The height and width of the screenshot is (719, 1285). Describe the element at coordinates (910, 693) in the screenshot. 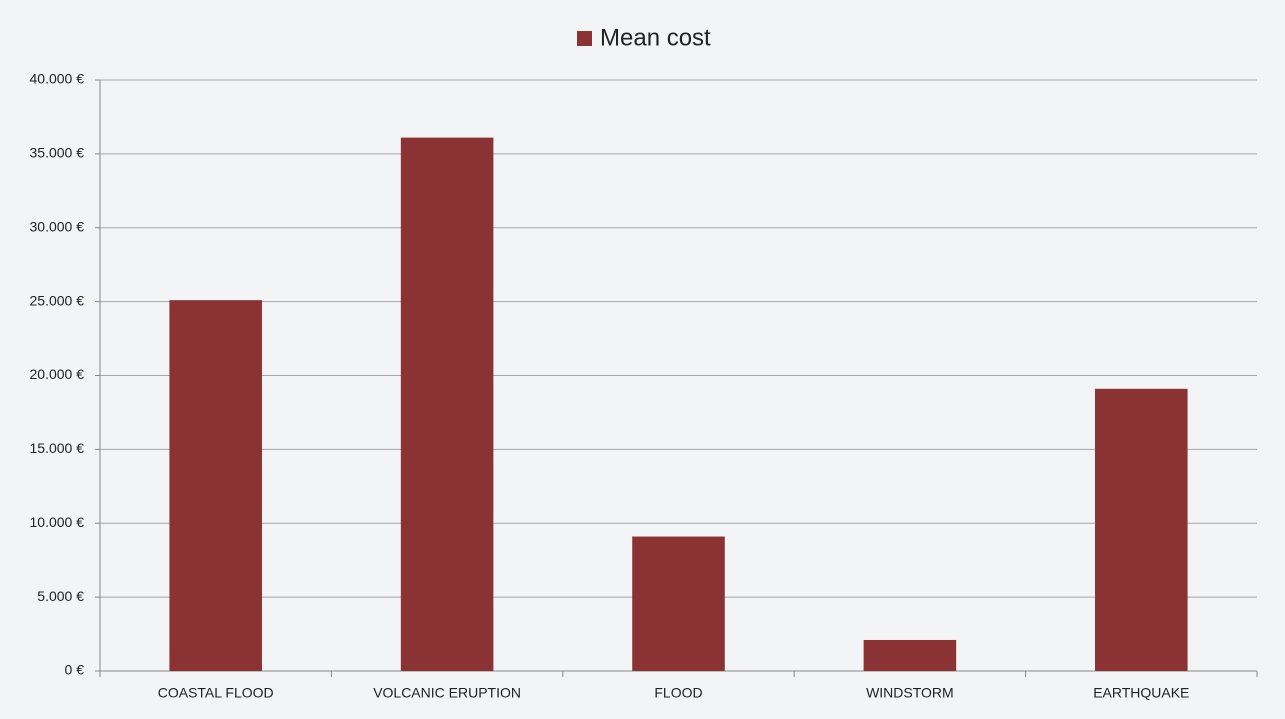

I see `x-tick-label: WINDSTORM` at that location.